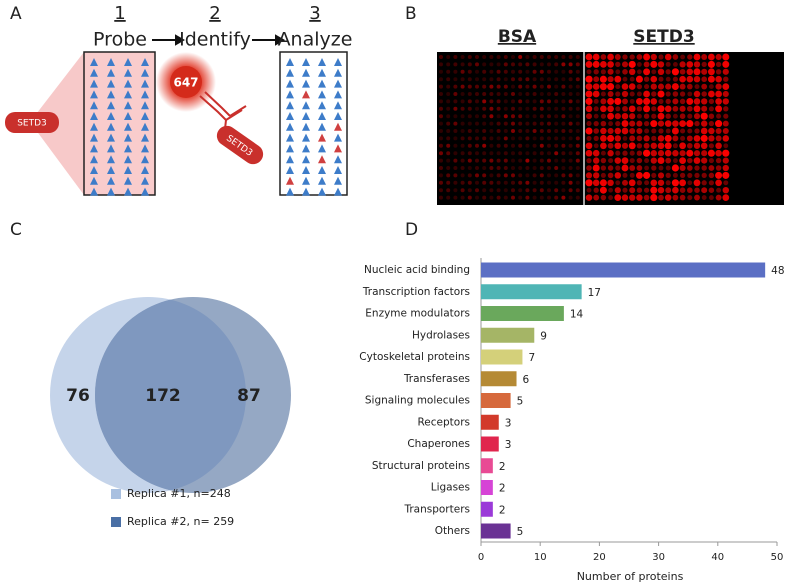  What do you see at coordinates (411, 14) in the screenshot?
I see `panel-label: B` at bounding box center [411, 14].